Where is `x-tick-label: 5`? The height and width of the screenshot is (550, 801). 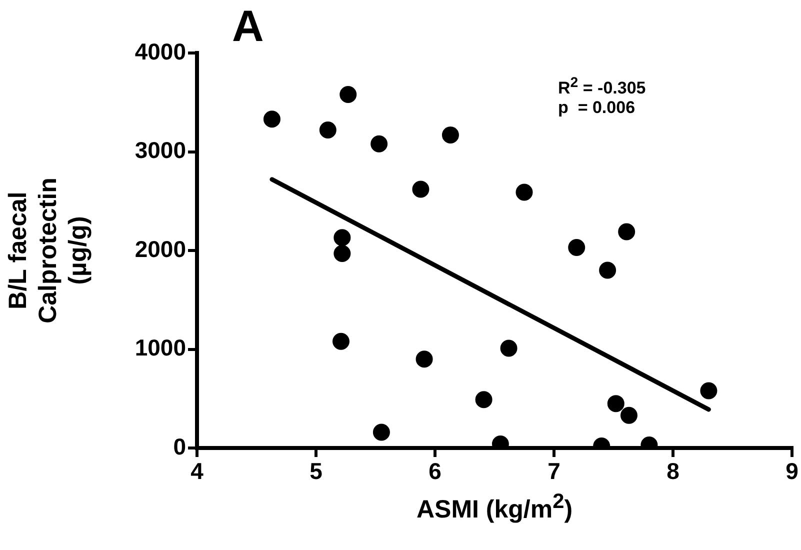 x-tick-label: 5 is located at coordinates (316, 471).